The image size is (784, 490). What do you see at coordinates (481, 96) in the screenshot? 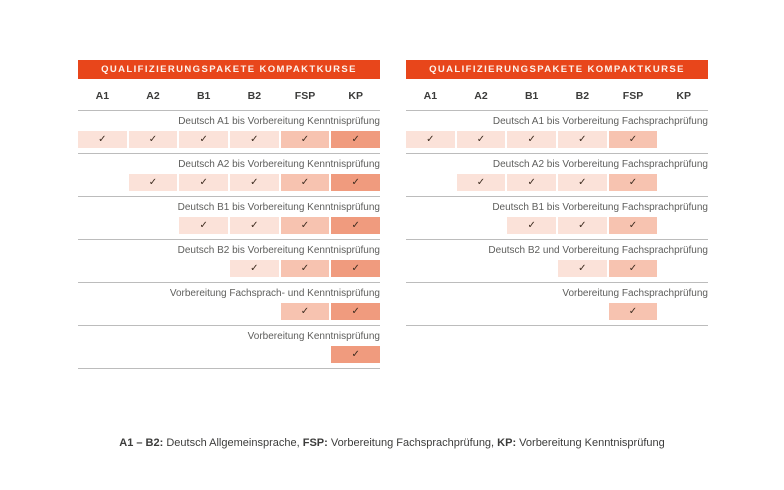
I see `column-header-a2: A2` at bounding box center [481, 96].